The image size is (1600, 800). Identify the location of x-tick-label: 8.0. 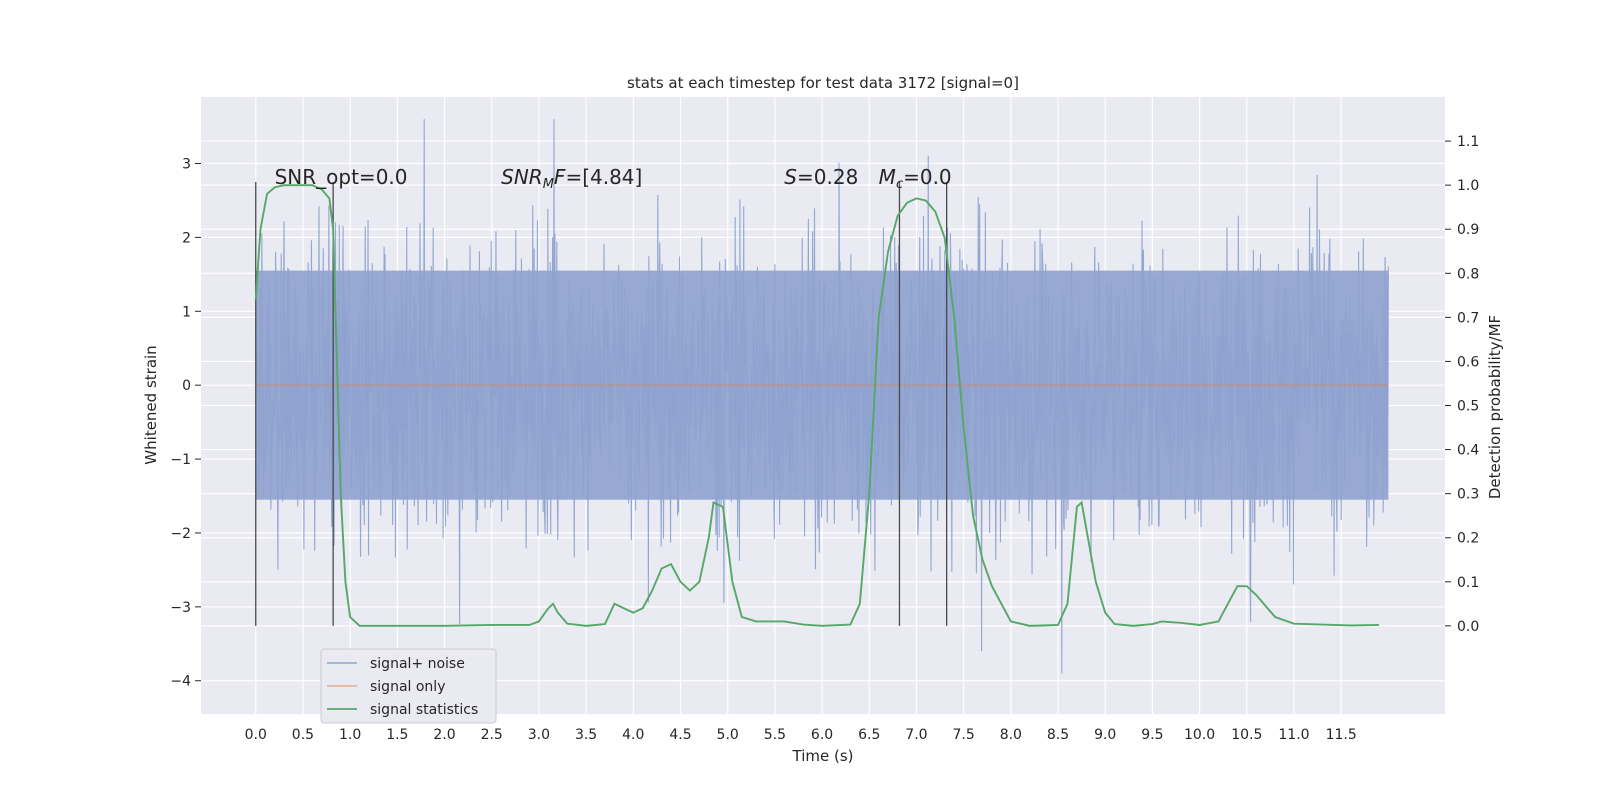
(1011, 735).